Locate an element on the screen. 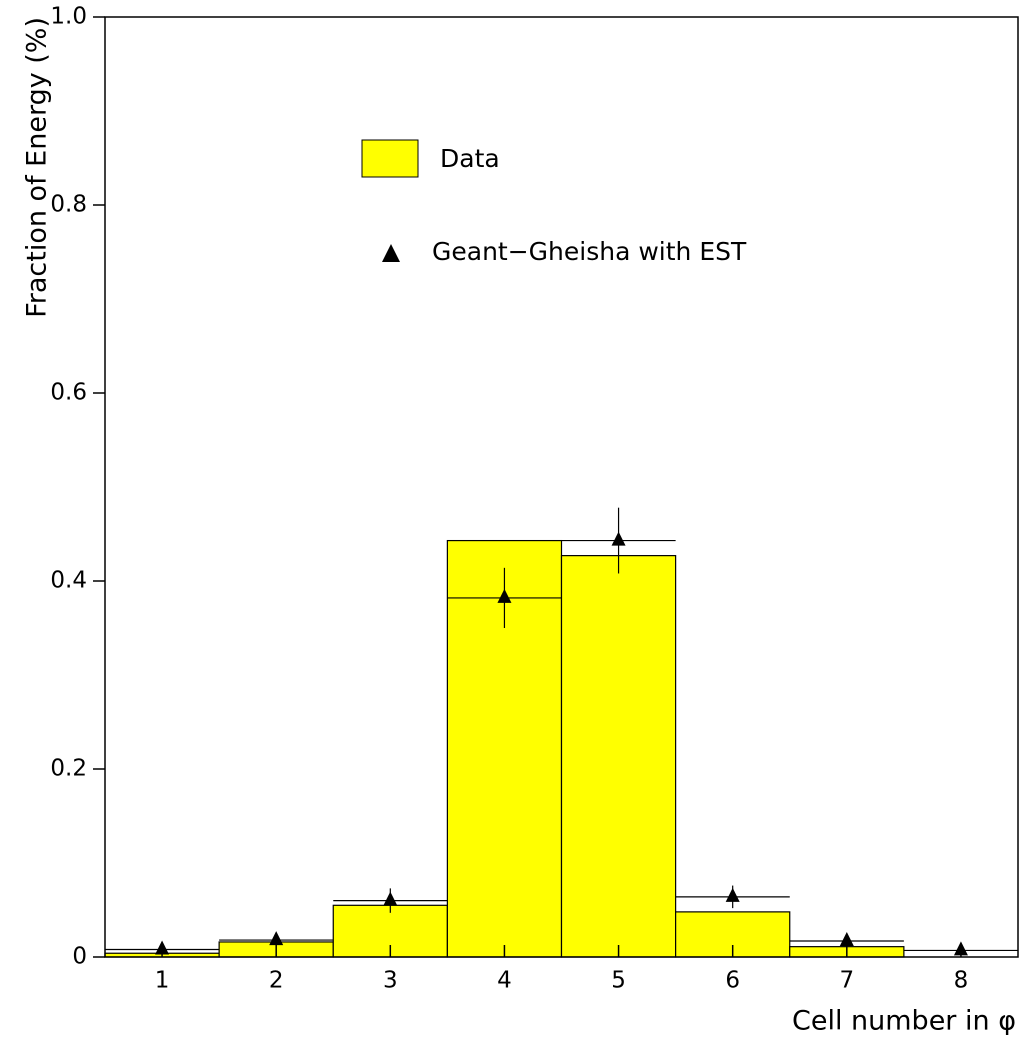  bar is located at coordinates (618, 756).